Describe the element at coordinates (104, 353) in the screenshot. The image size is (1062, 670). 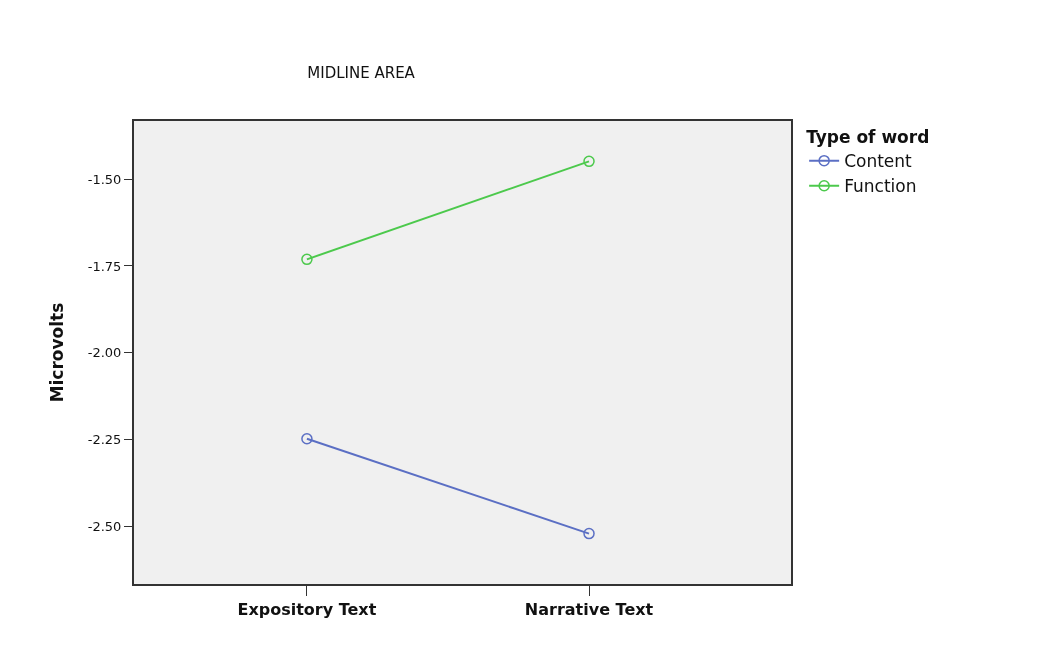
I see `y-tick-label: -2.00` at that location.